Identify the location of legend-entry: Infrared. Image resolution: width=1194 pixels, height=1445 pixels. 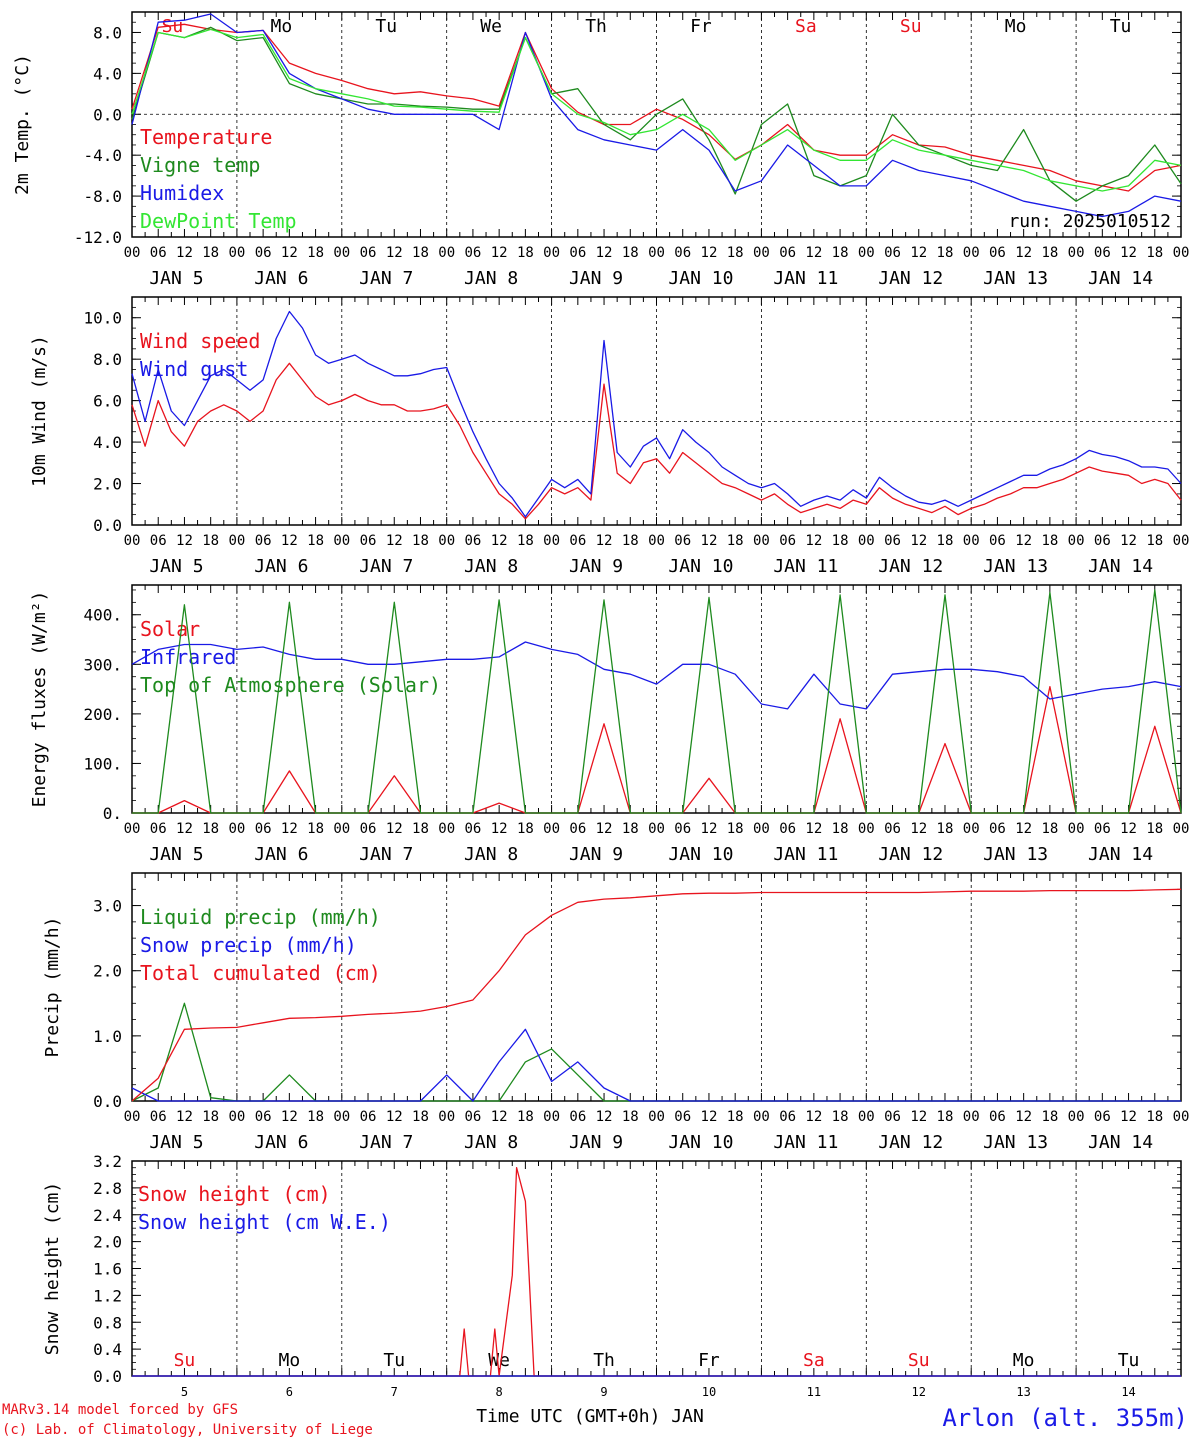
(188, 657).